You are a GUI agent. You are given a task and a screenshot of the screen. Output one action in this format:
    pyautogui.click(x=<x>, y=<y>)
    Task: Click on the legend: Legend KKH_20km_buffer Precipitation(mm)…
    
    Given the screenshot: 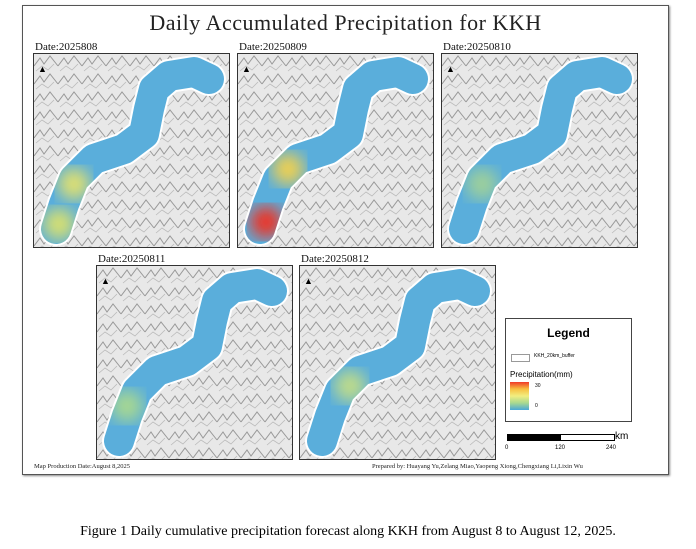 What is the action you would take?
    pyautogui.click(x=568, y=370)
    